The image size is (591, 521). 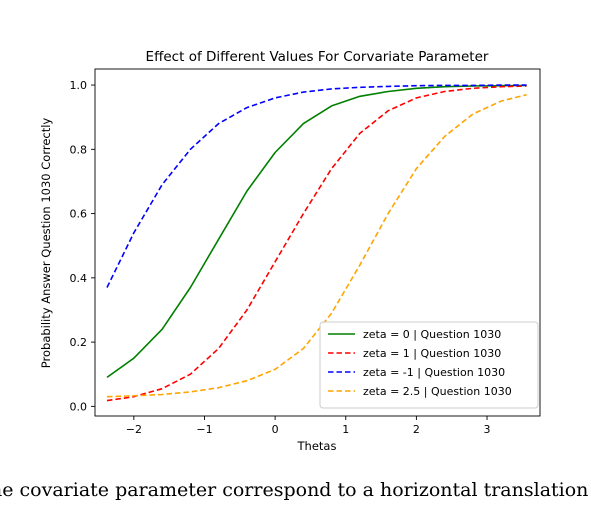 I want to click on y-tick-label: 1.0, so click(x=79, y=85).